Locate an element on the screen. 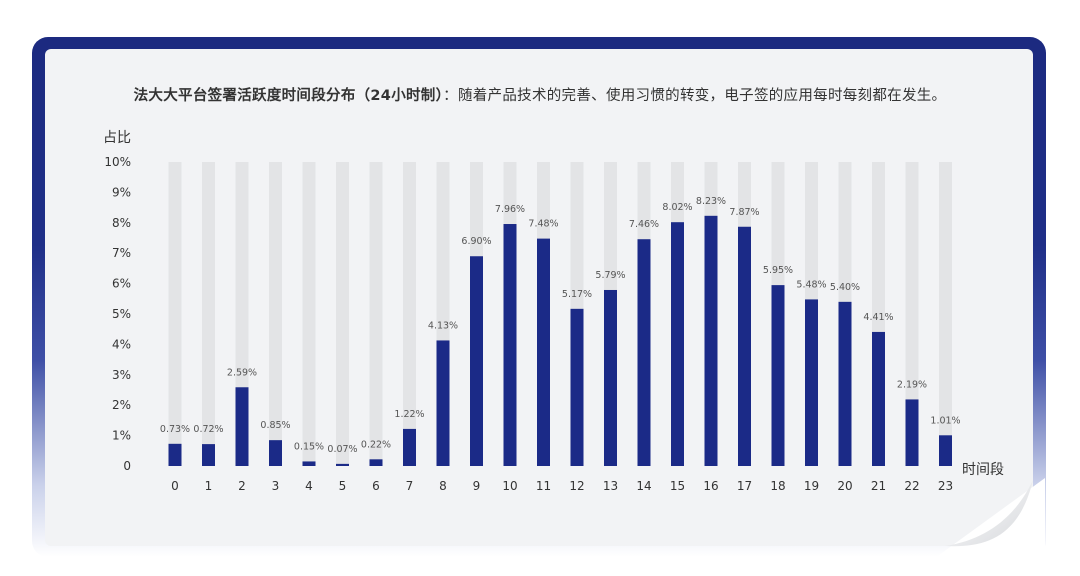 The image size is (1080, 576). x-axis-ticks: 0 1 2 3 4 5 6 7 8 9 10 11 12 13 14 15 16 17 18 19 20 21 22 23 is located at coordinates (562, 486).